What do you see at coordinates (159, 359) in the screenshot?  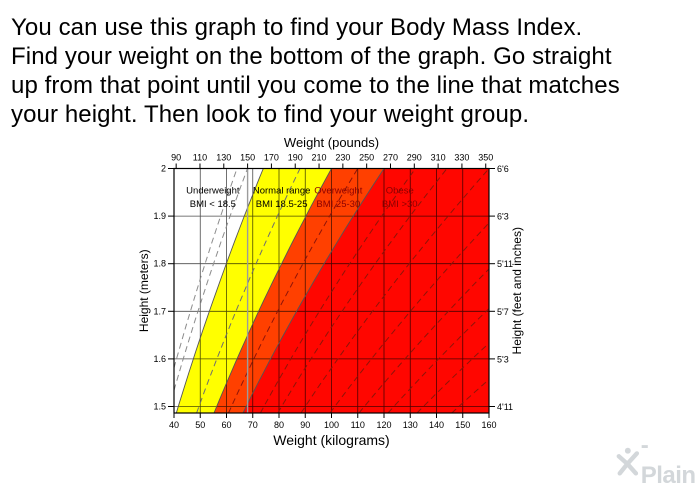 I see `y-tick-label-m: 1.6` at bounding box center [159, 359].